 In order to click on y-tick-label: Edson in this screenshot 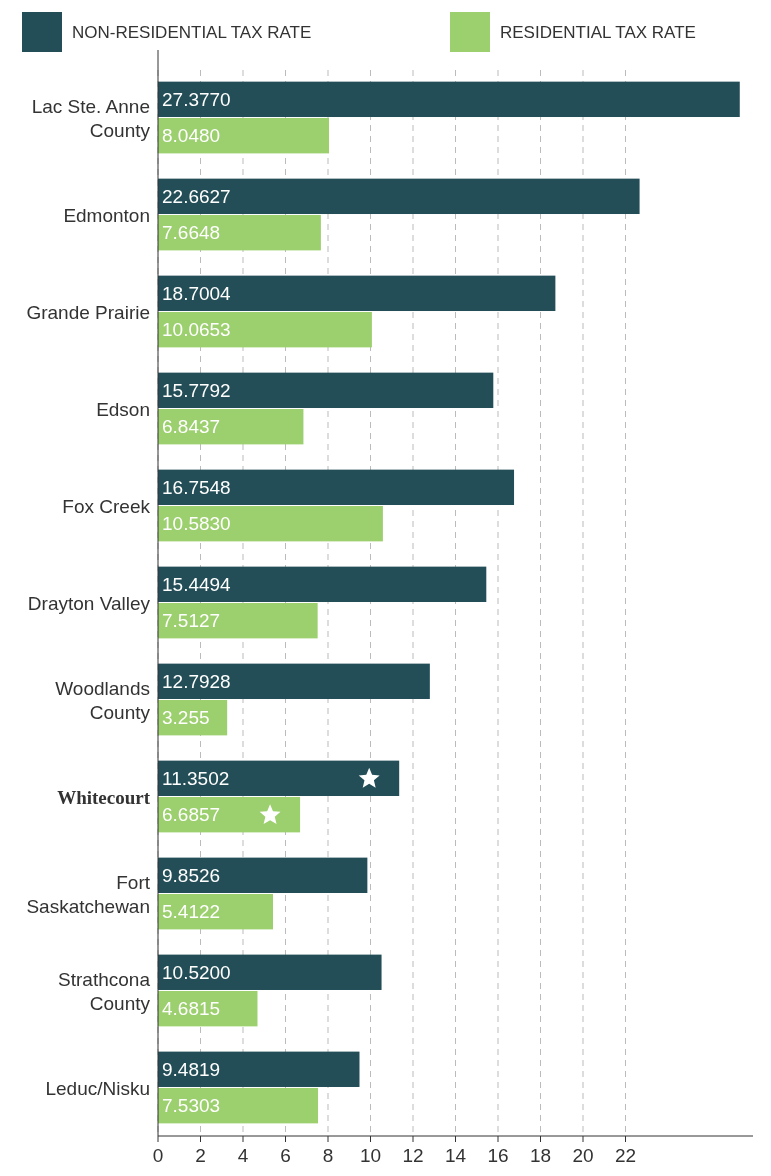, I will do `click(123, 410)`.